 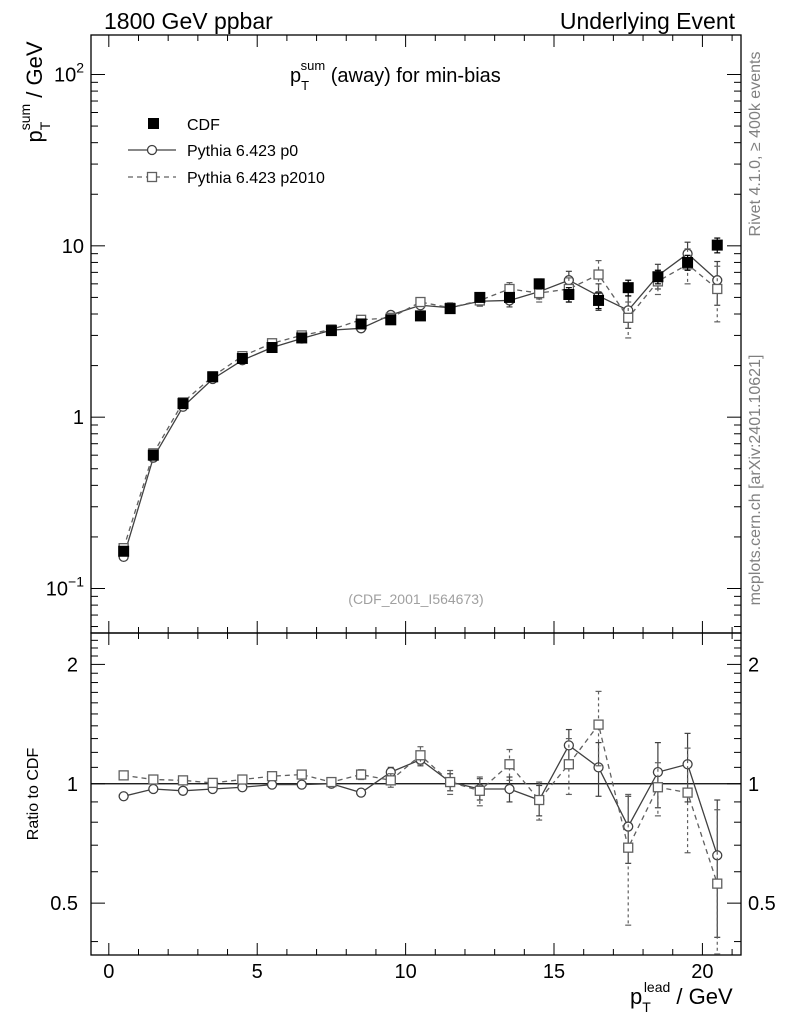 I want to click on header-energy-label: 1800 GeV ppbar, so click(x=188, y=21).